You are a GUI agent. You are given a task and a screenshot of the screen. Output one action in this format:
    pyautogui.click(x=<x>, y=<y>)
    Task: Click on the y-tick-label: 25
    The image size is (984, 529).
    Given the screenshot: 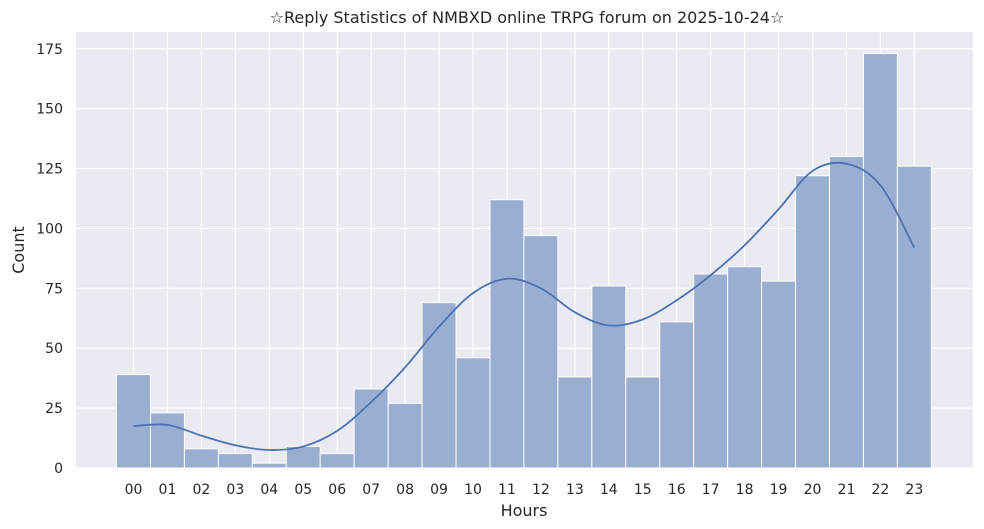 What is the action you would take?
    pyautogui.click(x=54, y=409)
    